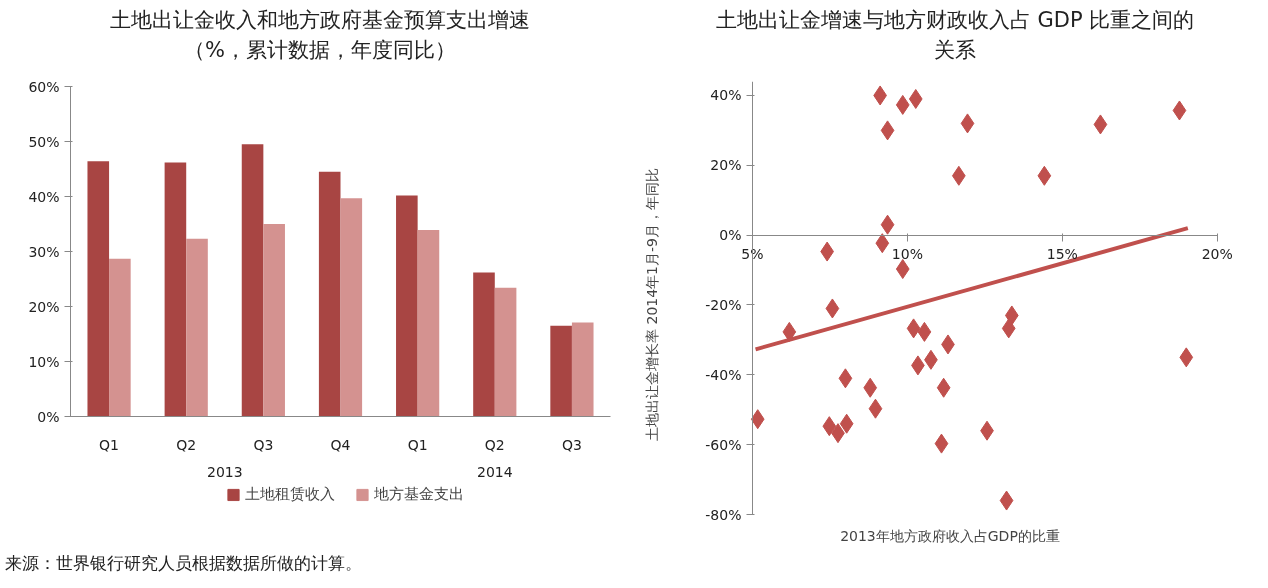  I want to click on text: 2014, so click(494, 471).